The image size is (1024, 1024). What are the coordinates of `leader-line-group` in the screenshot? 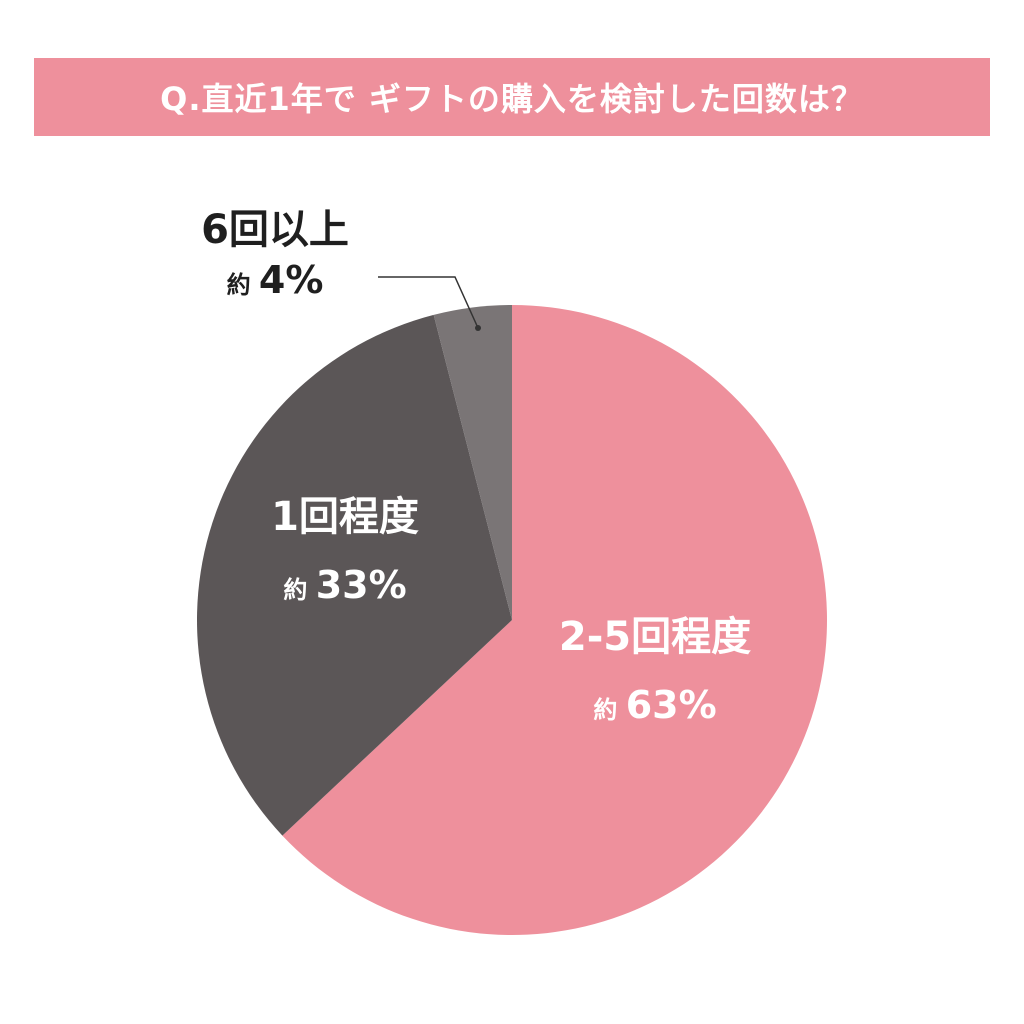 It's located at (429, 303).